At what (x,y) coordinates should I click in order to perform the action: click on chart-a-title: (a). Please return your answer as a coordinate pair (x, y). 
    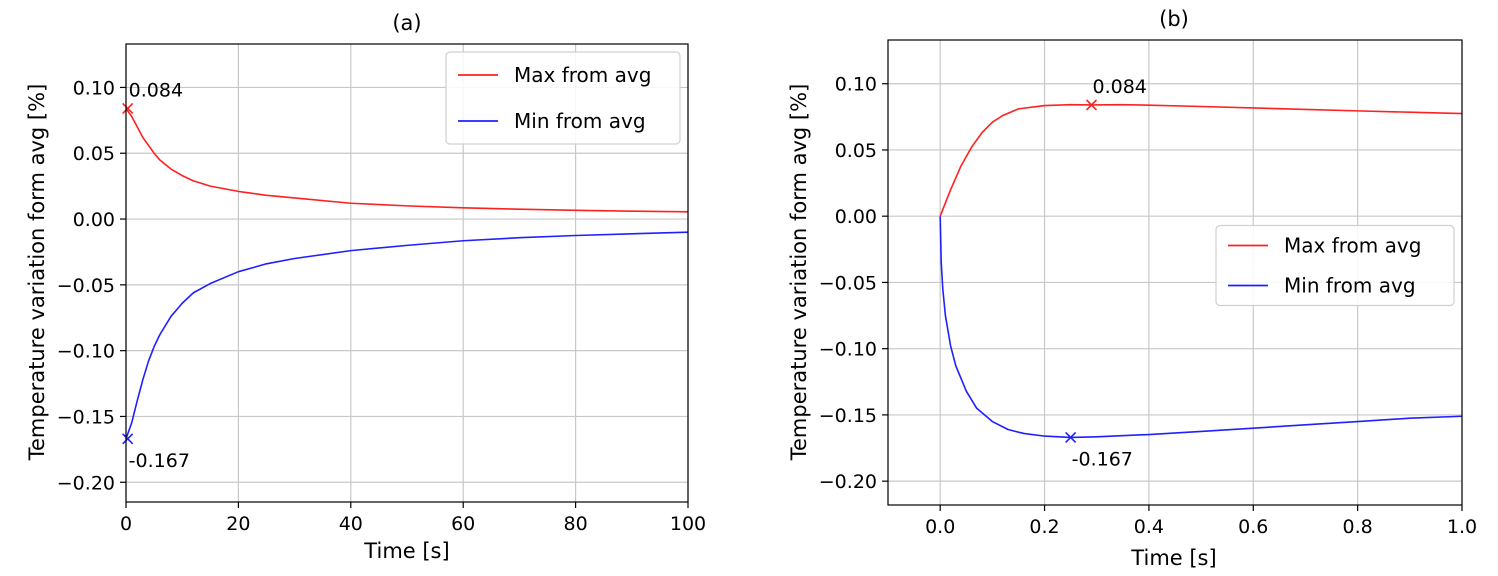
    Looking at the image, I should click on (406, 23).